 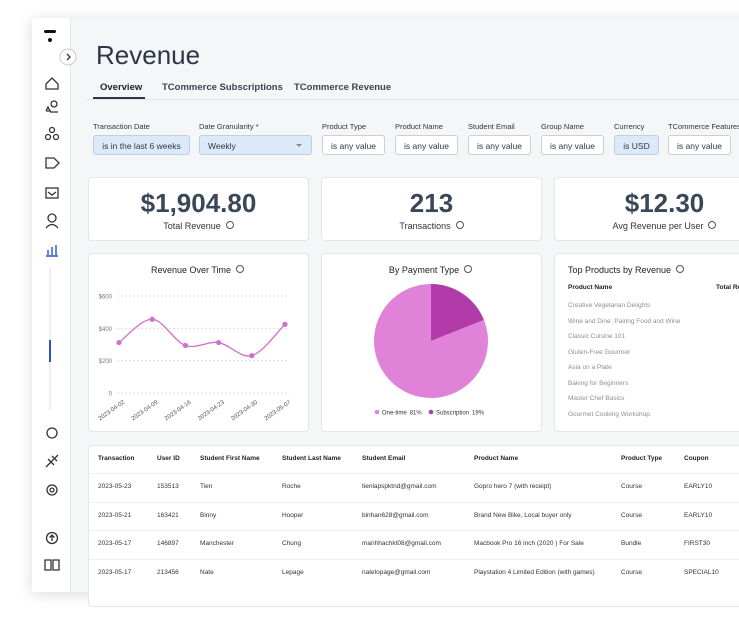 What do you see at coordinates (431, 341) in the screenshot?
I see `pie-slice` at bounding box center [431, 341].